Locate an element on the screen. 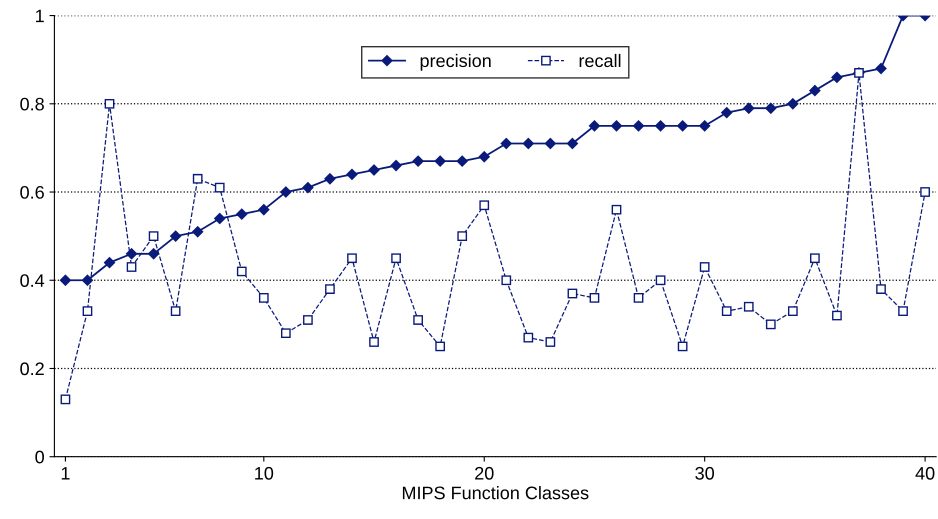  legend-label: recall is located at coordinates (600, 61).